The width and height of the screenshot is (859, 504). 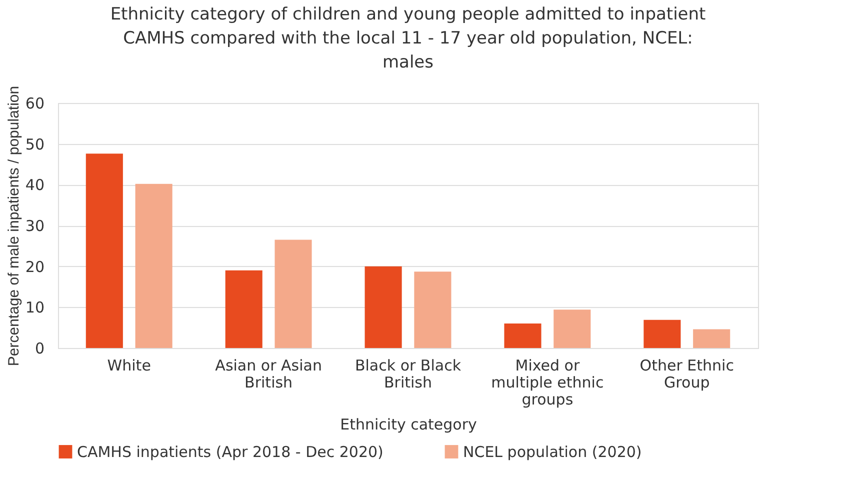 I want to click on legend-label: CAMHS inpatients (Apr 2018 - Dec 2020), so click(x=230, y=451).